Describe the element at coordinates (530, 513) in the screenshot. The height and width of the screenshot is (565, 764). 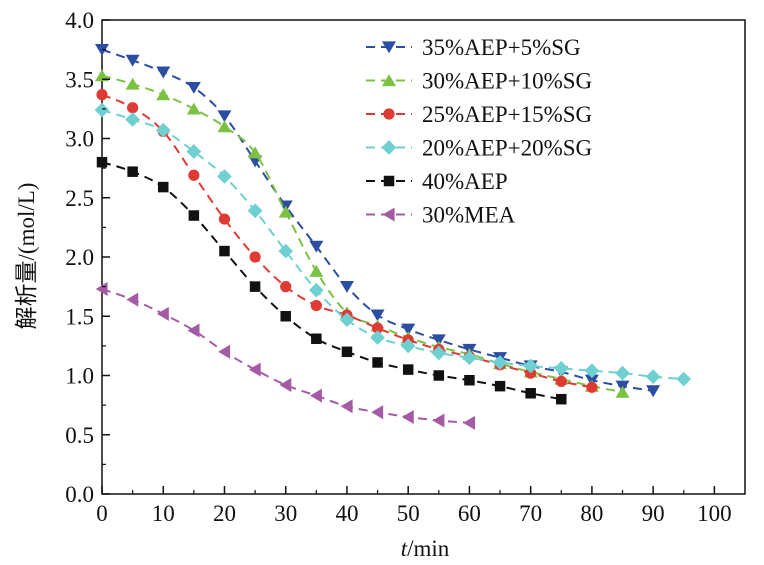
I see `x-tick-label: 70` at that location.